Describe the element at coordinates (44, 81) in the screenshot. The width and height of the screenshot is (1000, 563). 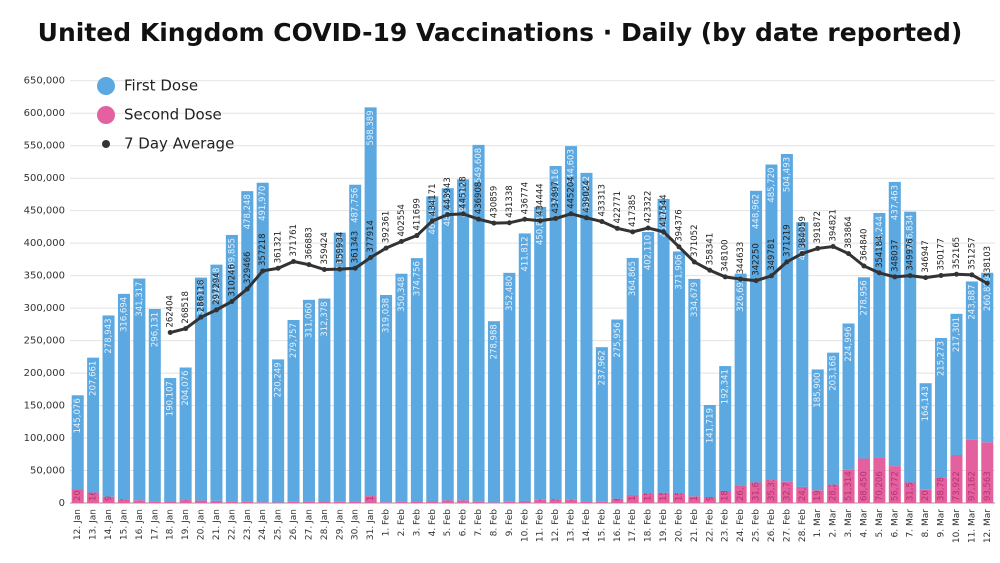
I see `y-tick-label: 650,000` at that location.